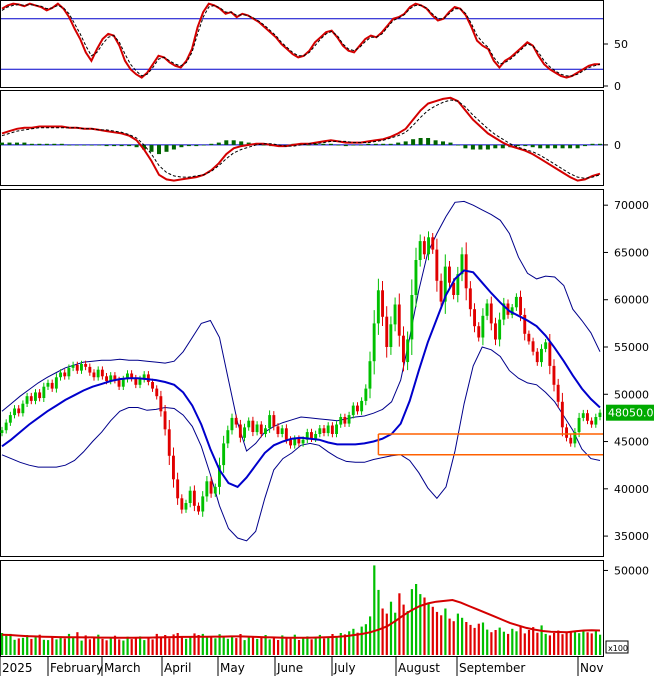 The height and width of the screenshot is (680, 654). I want to click on x-axis-label: August, so click(419, 668).